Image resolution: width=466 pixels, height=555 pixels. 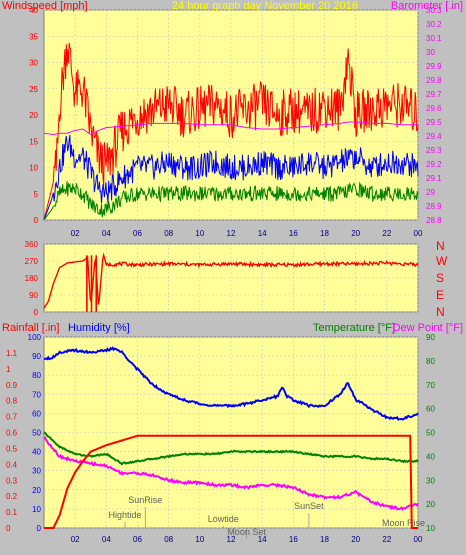 I want to click on wind-y-ticks: 40 35 30 25 20 15 10 5 0, so click(x=33, y=115).